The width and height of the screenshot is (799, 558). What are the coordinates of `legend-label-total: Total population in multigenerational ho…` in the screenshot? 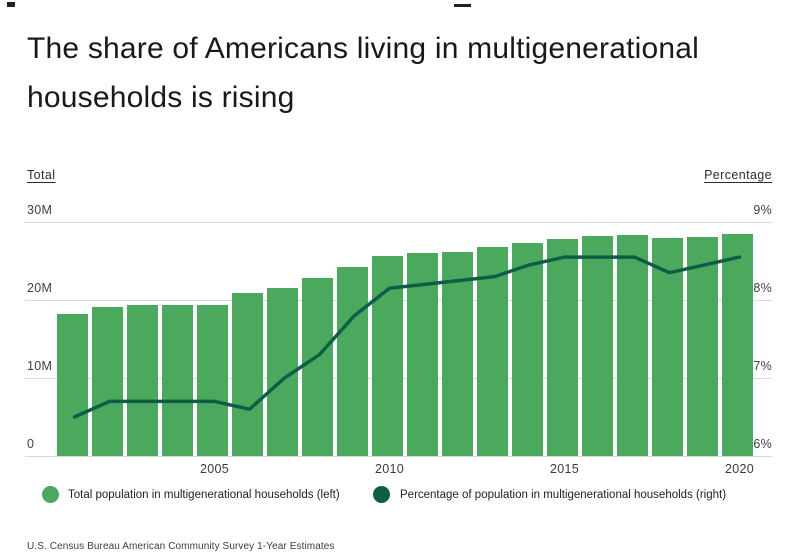 It's located at (204, 495).